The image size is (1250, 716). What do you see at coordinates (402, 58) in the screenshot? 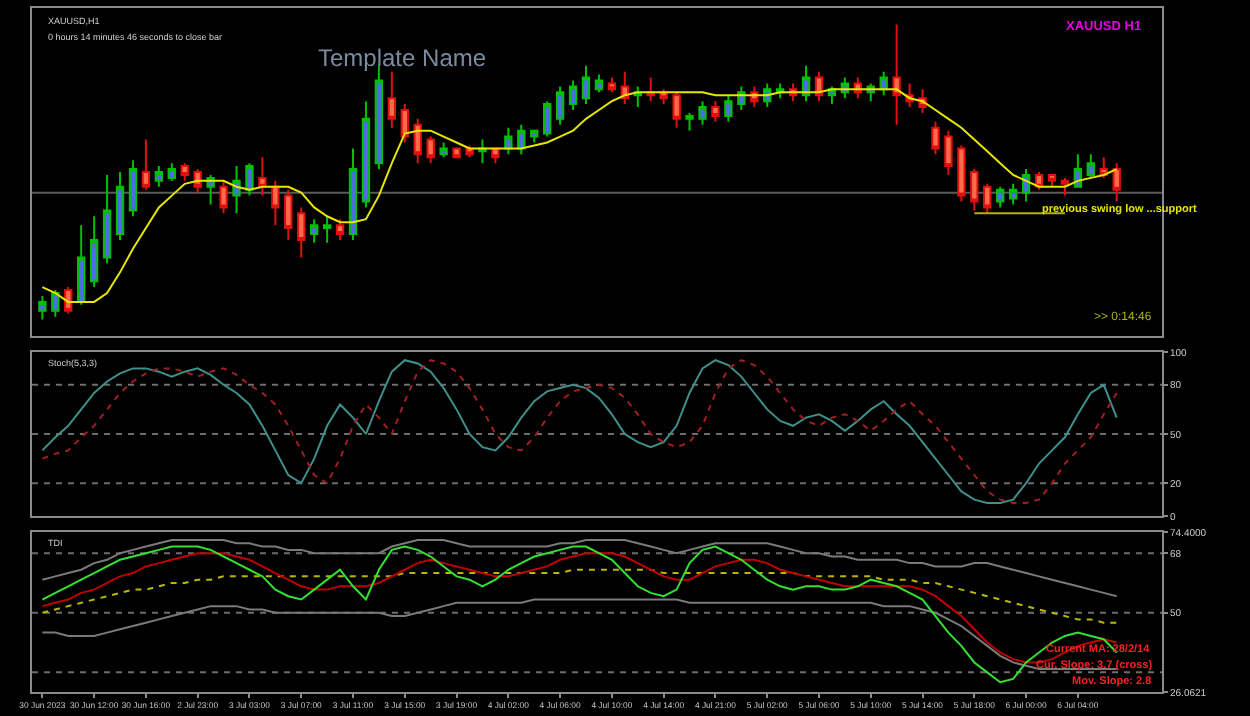
I see `annotation: Template Name` at bounding box center [402, 58].